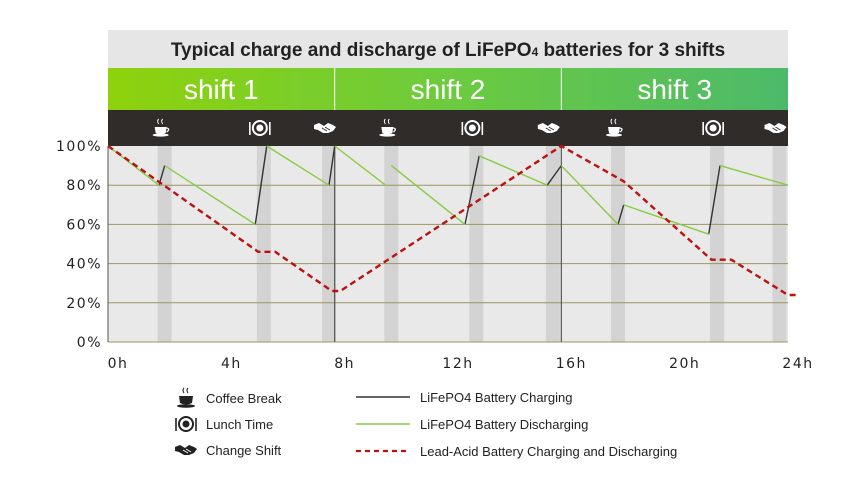  What do you see at coordinates (244, 450) in the screenshot?
I see `legend-label: Change Shift` at bounding box center [244, 450].